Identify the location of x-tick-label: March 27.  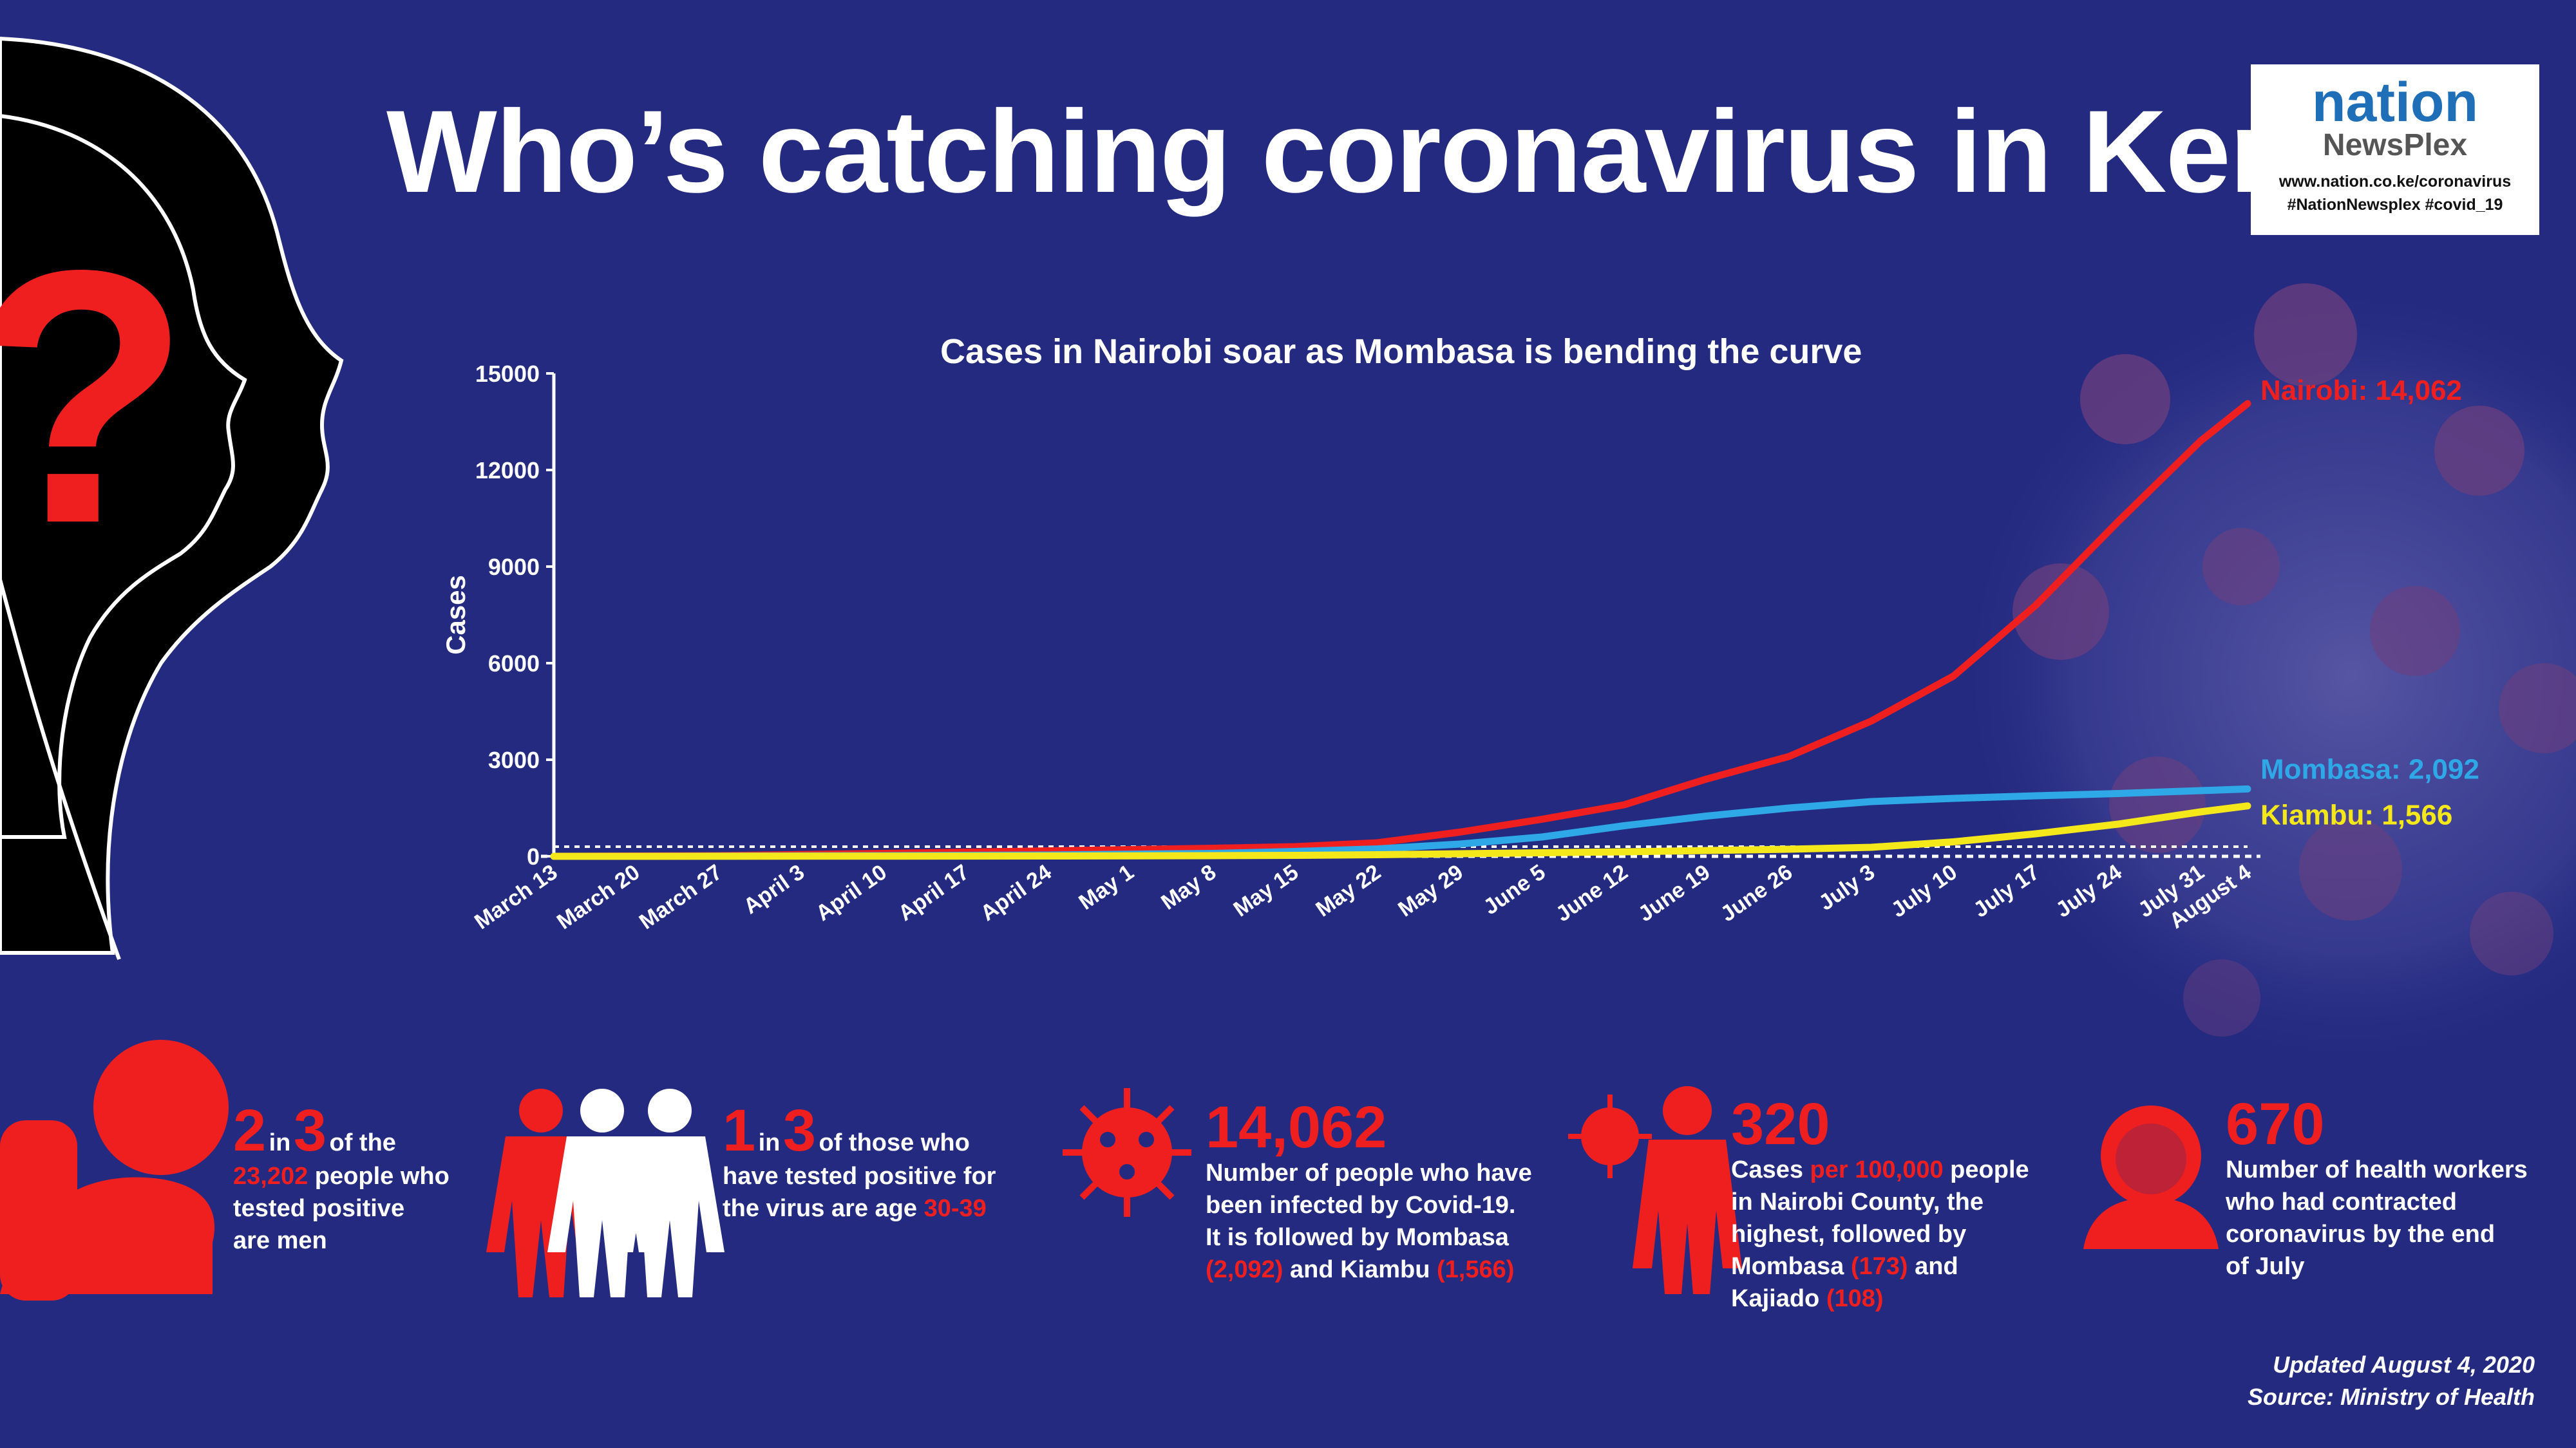
(681, 897).